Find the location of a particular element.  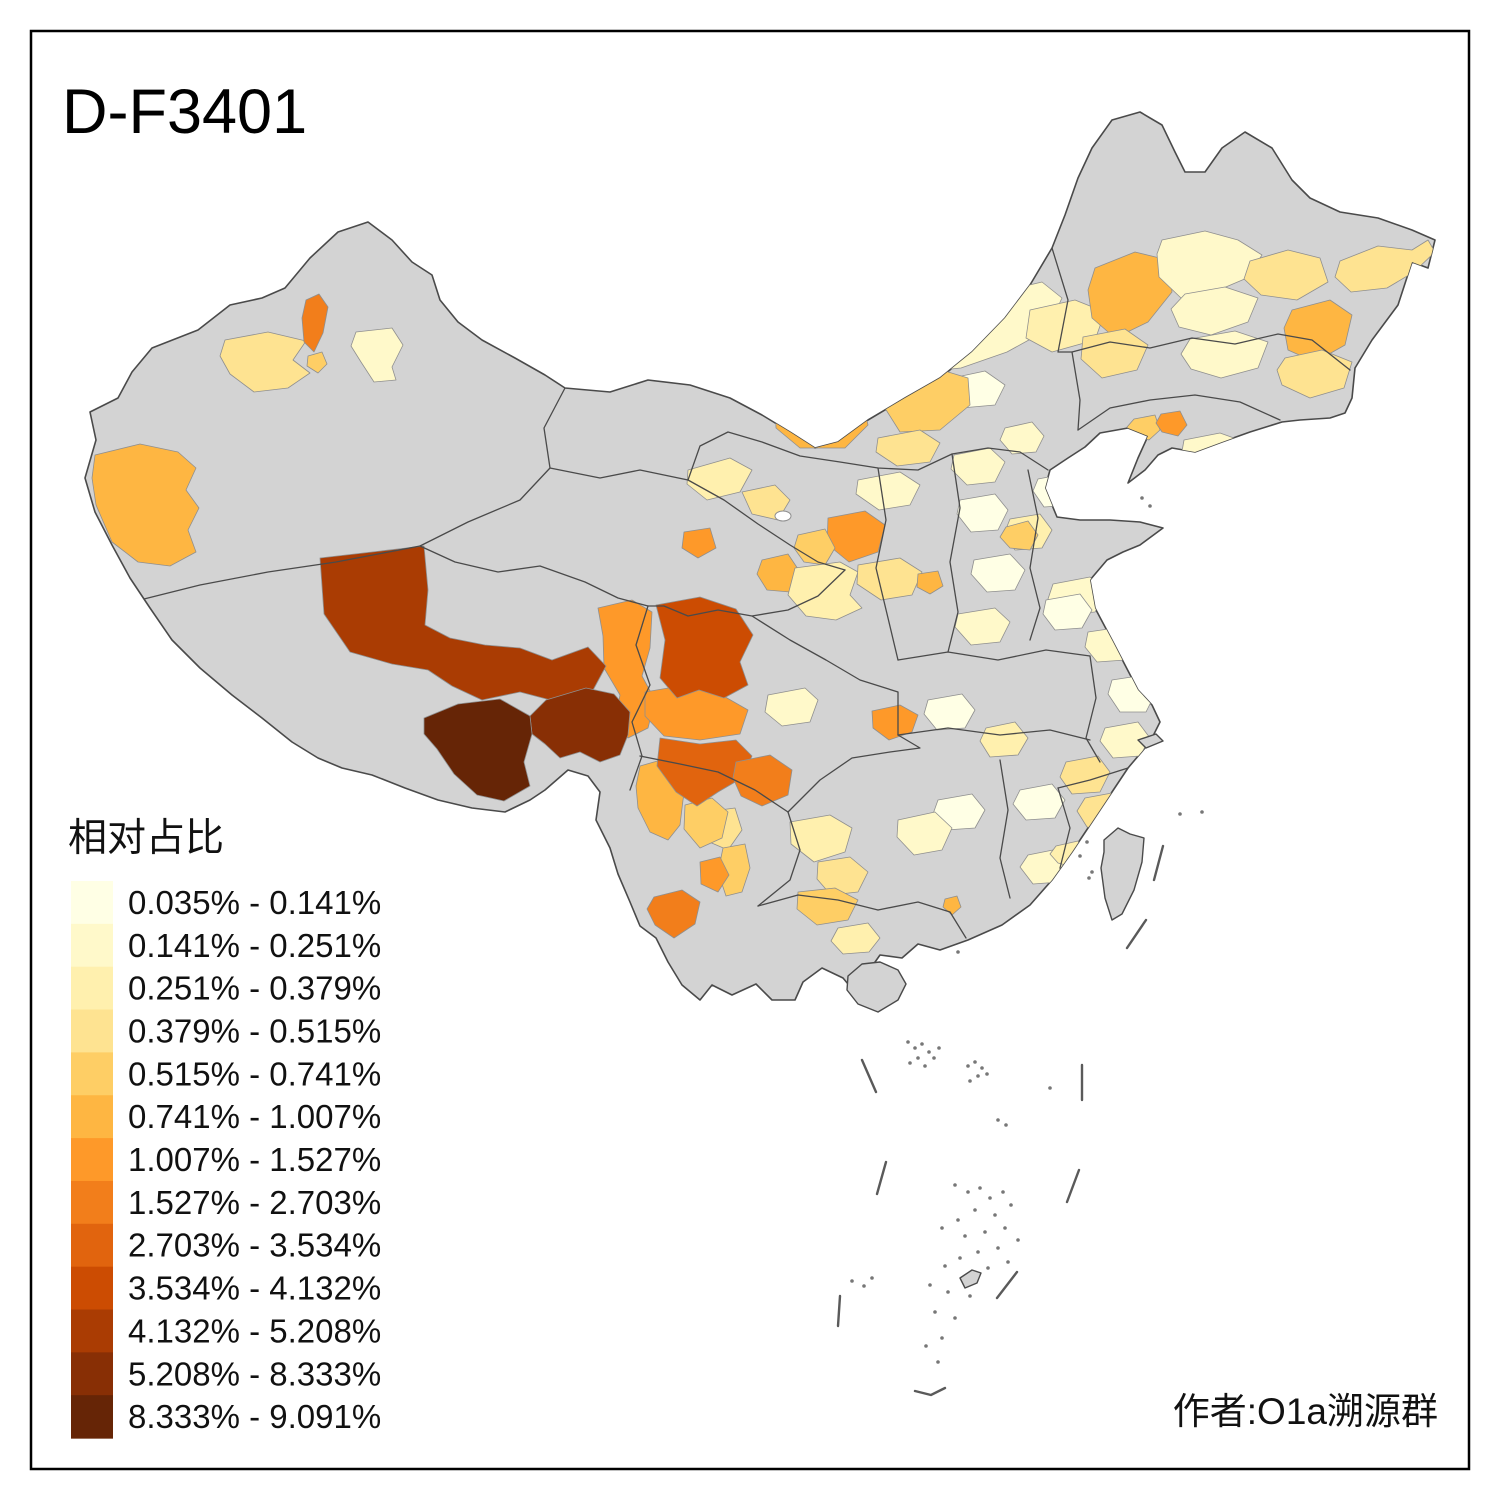

region-lhasa-shannan is located at coordinates (580, 725).